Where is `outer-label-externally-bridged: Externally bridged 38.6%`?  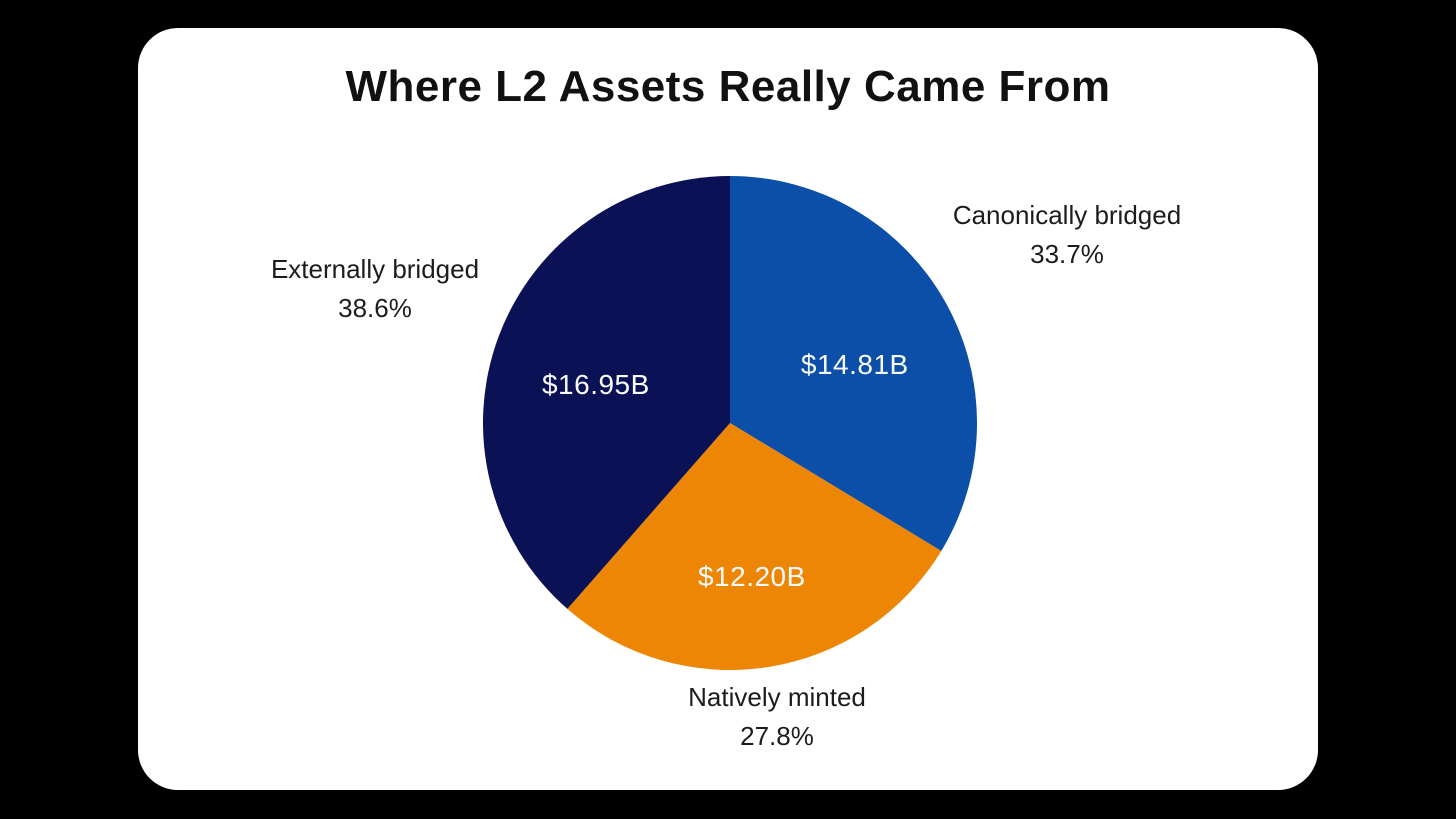 outer-label-externally-bridged: Externally bridged 38.6% is located at coordinates (375, 289).